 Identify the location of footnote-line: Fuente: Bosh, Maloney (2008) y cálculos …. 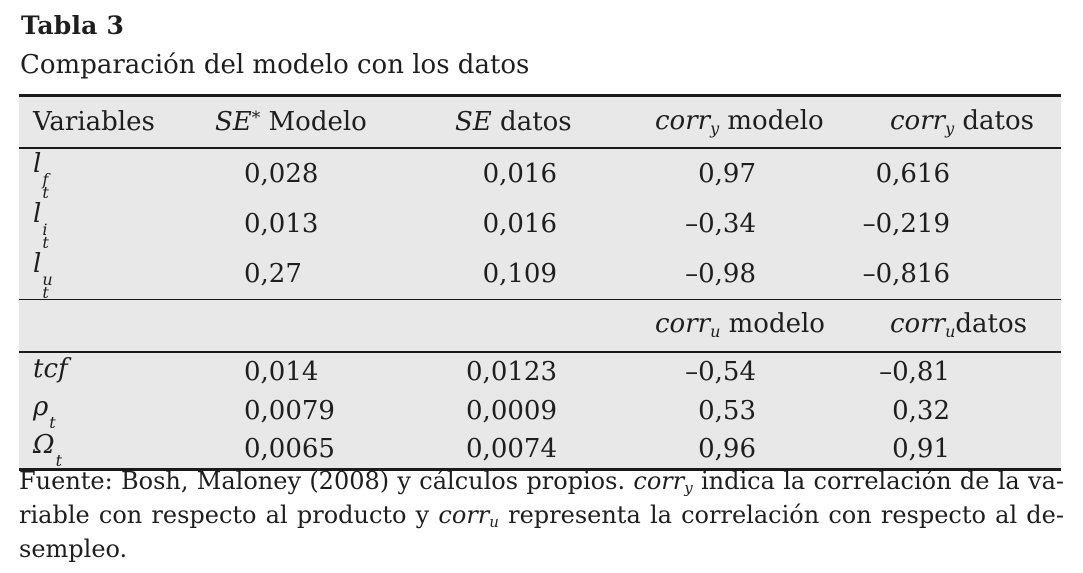
(541, 482).